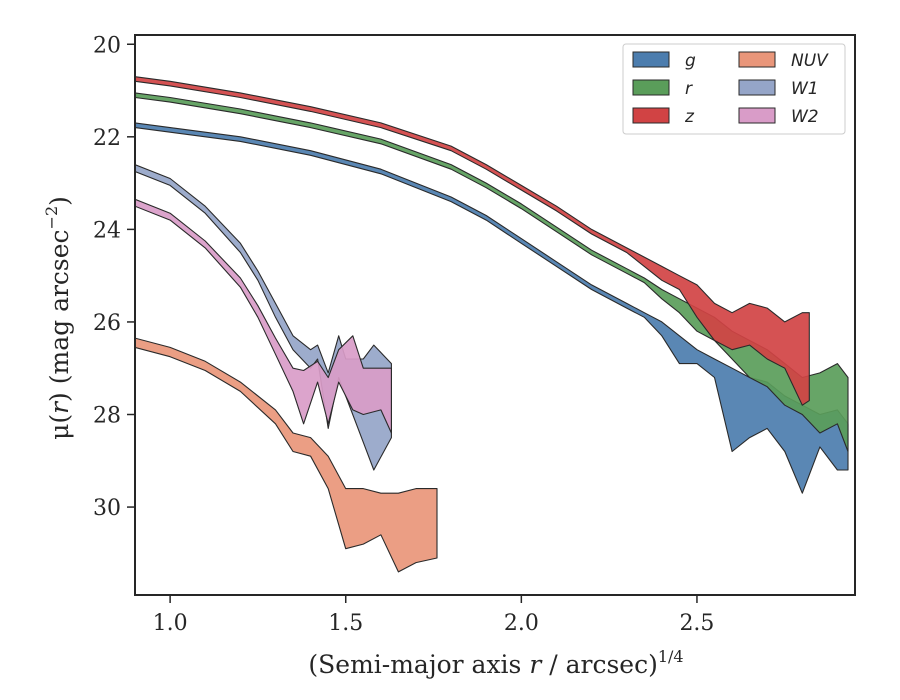 Image resolution: width=900 pixels, height=700 pixels. Describe the element at coordinates (107, 416) in the screenshot. I see `y-tick-label: 28` at that location.